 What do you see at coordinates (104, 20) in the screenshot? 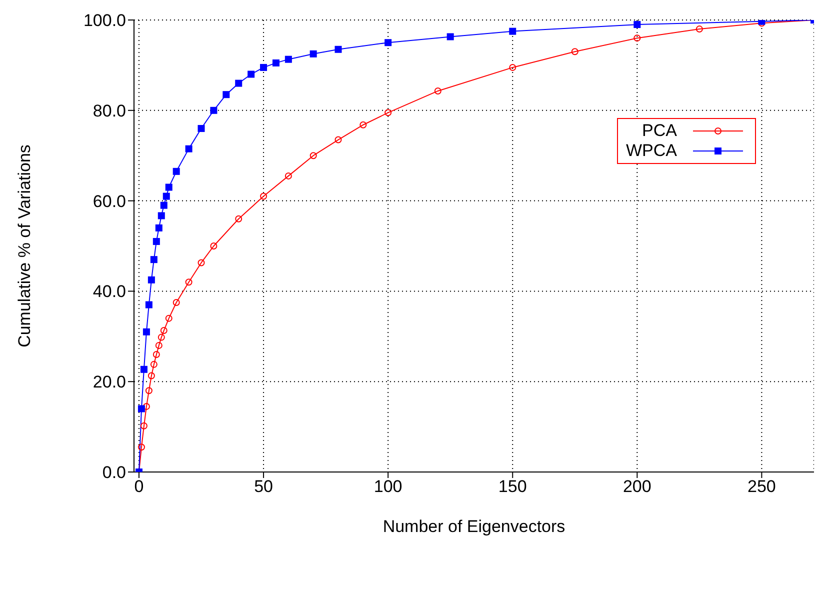
I see `y-tick-label: 100.0` at bounding box center [104, 20].